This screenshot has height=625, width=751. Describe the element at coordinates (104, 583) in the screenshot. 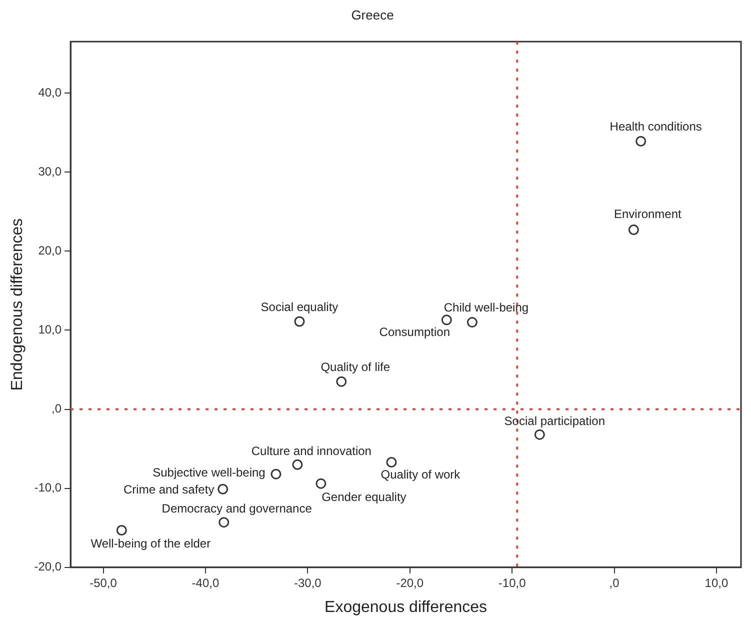

I see `x-tick-label: -50,0` at that location.